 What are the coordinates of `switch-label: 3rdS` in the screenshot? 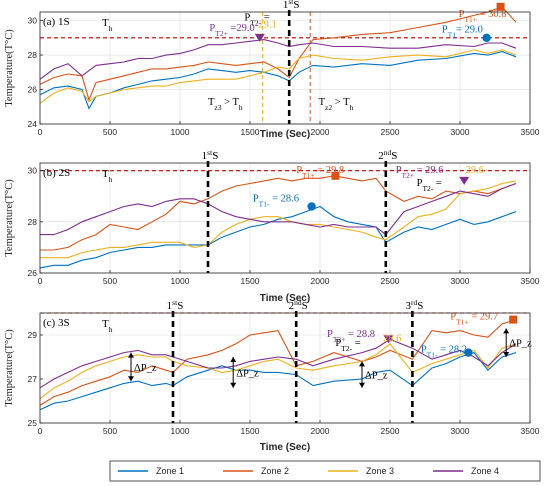 It's located at (414, 305).